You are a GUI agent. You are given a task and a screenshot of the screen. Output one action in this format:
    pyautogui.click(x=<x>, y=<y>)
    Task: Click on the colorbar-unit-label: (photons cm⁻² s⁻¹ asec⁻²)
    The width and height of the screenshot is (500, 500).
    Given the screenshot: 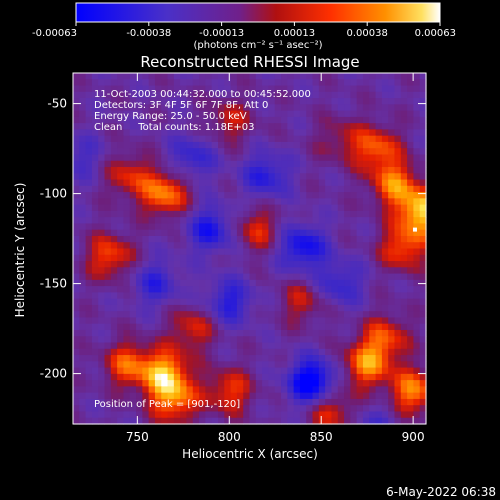 What is the action you would take?
    pyautogui.click(x=257, y=45)
    